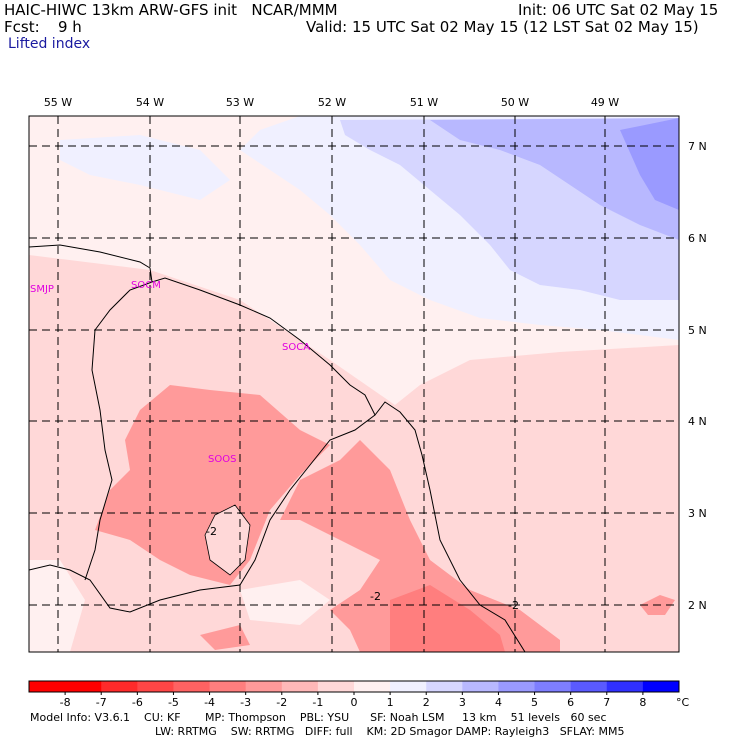 The height and width of the screenshot is (740, 740). Describe the element at coordinates (317, 702) in the screenshot. I see `color-scale-tick-label: -1` at that location.